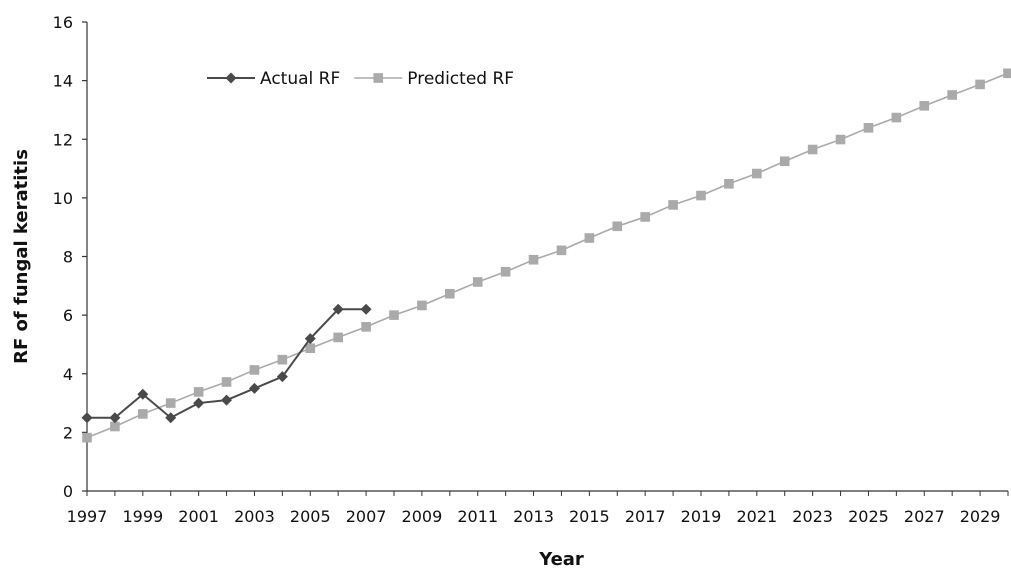 This screenshot has height=572, width=1011. What do you see at coordinates (63, 139) in the screenshot?
I see `y-tick-label: 12` at bounding box center [63, 139].